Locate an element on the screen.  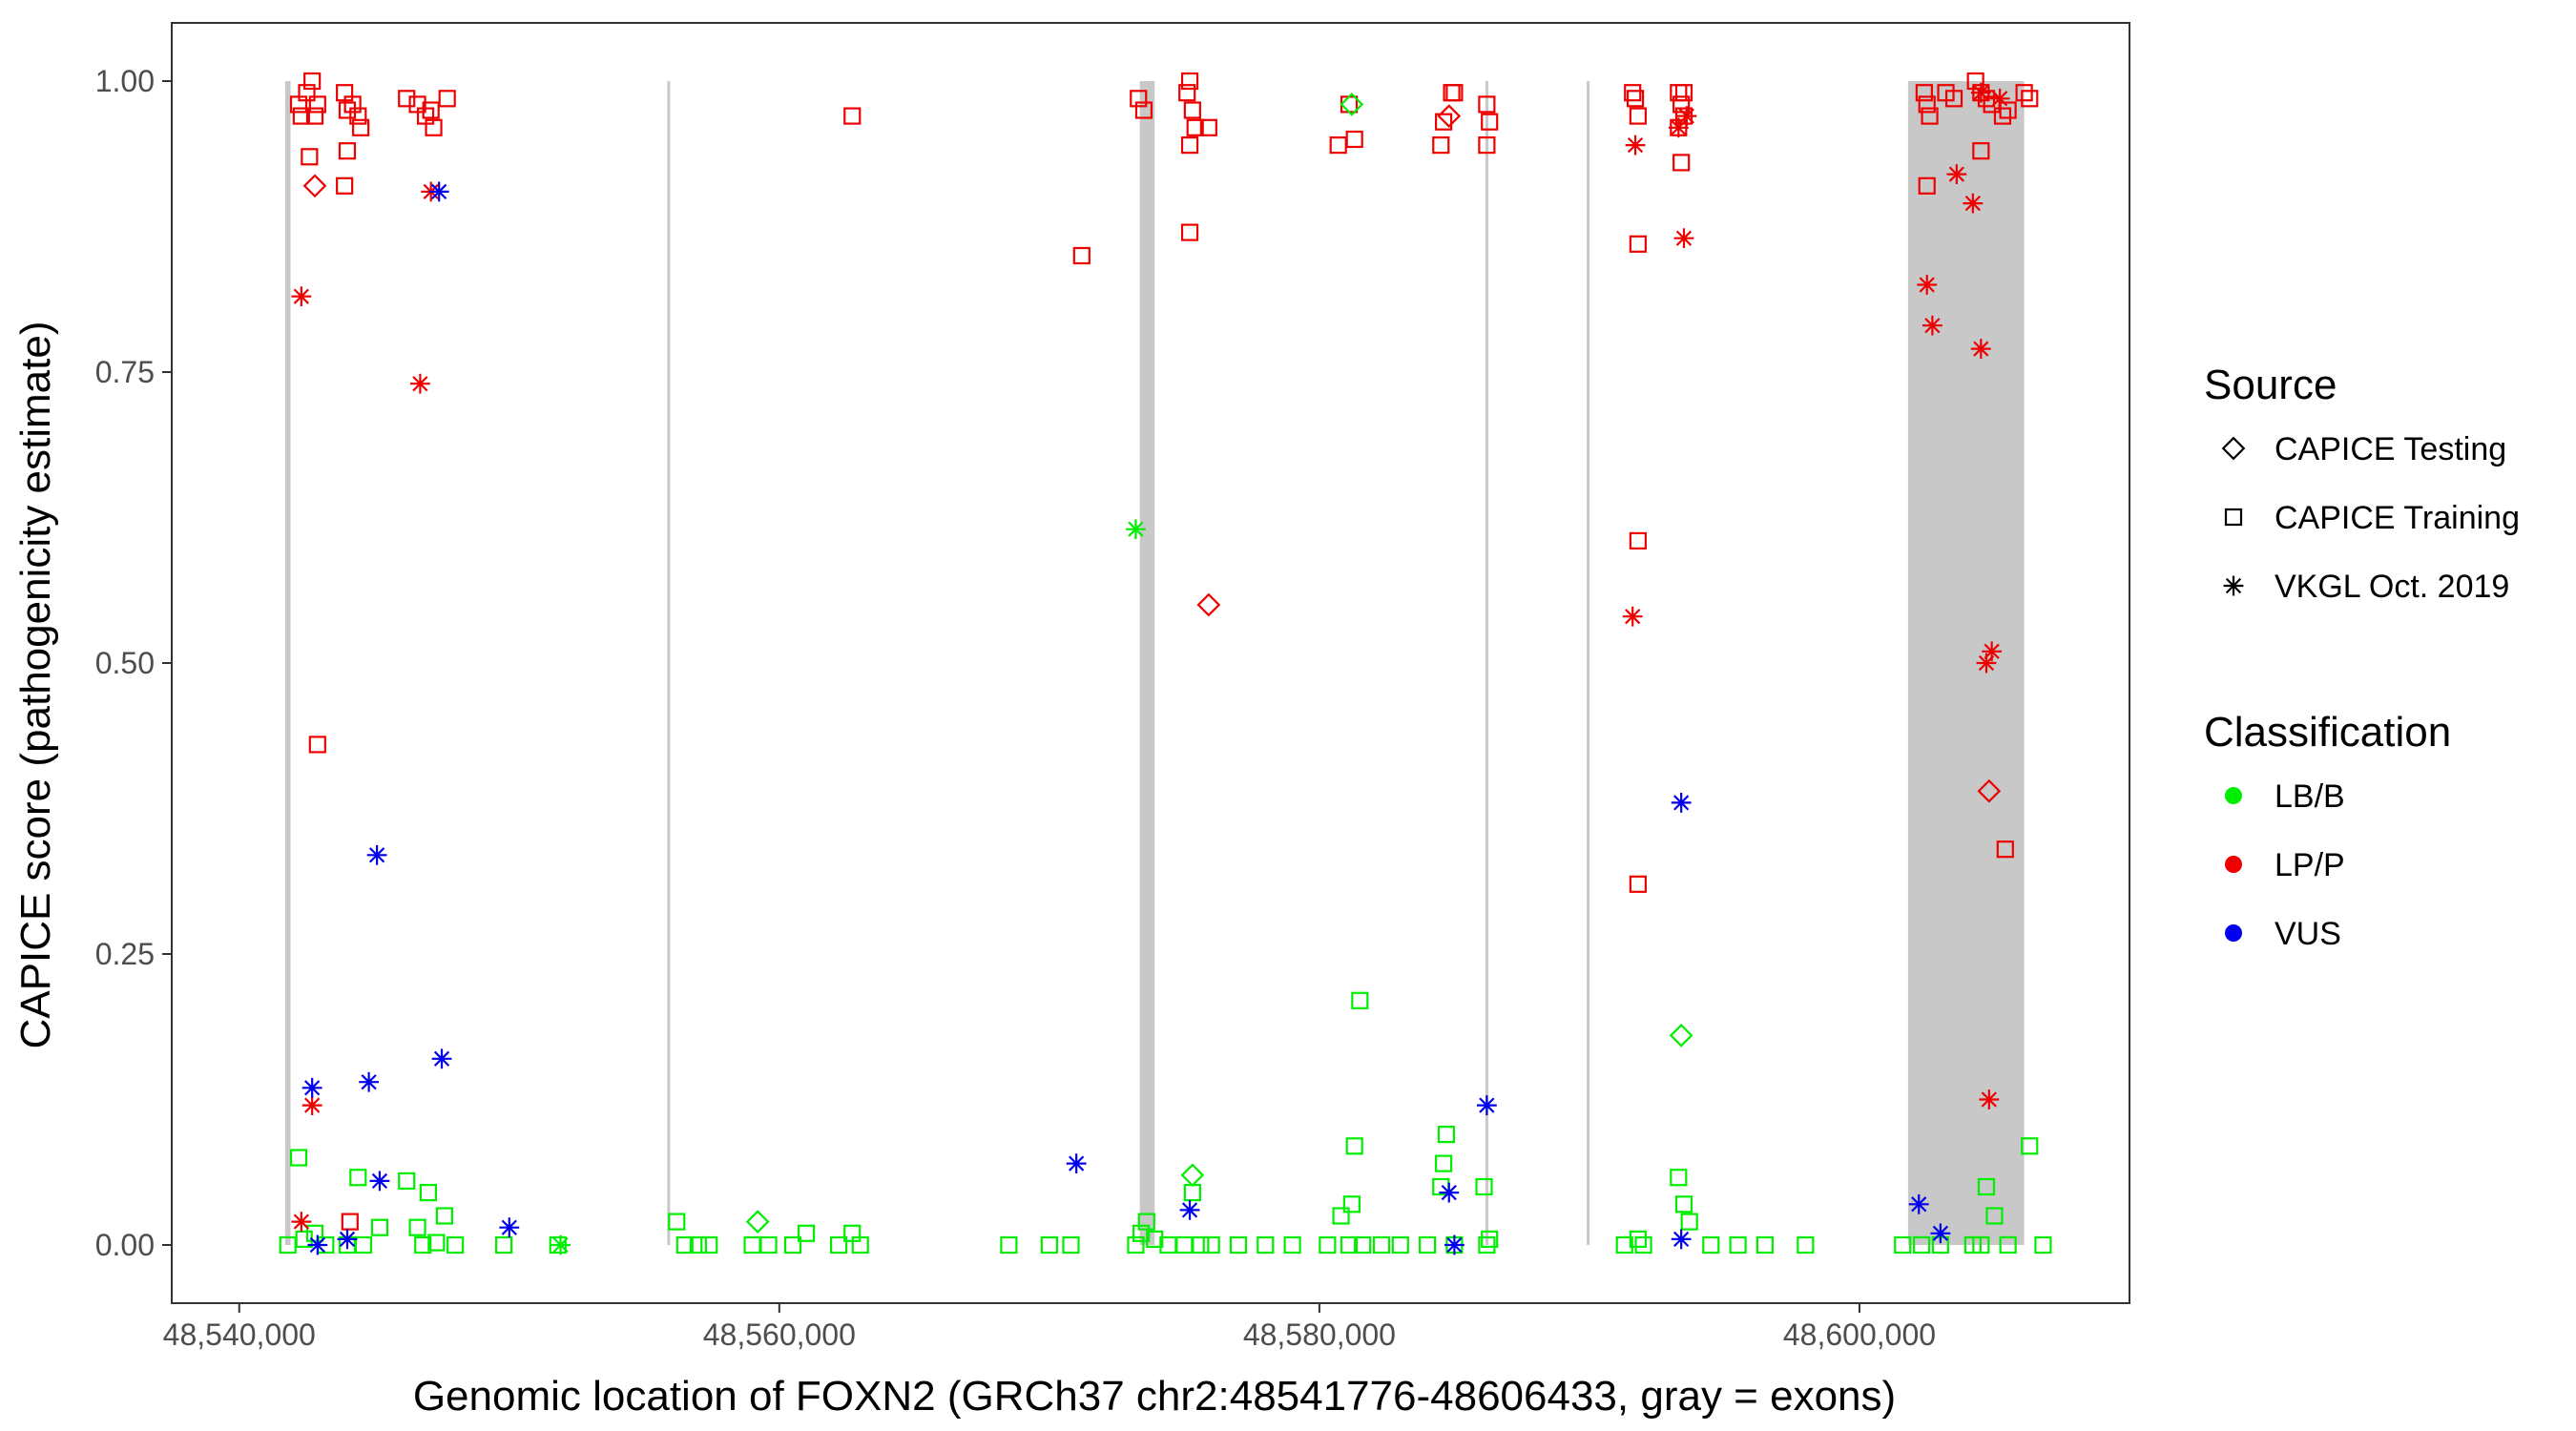
legend-class-entries: LB/B LP/P VUS is located at coordinates (2285, 865).